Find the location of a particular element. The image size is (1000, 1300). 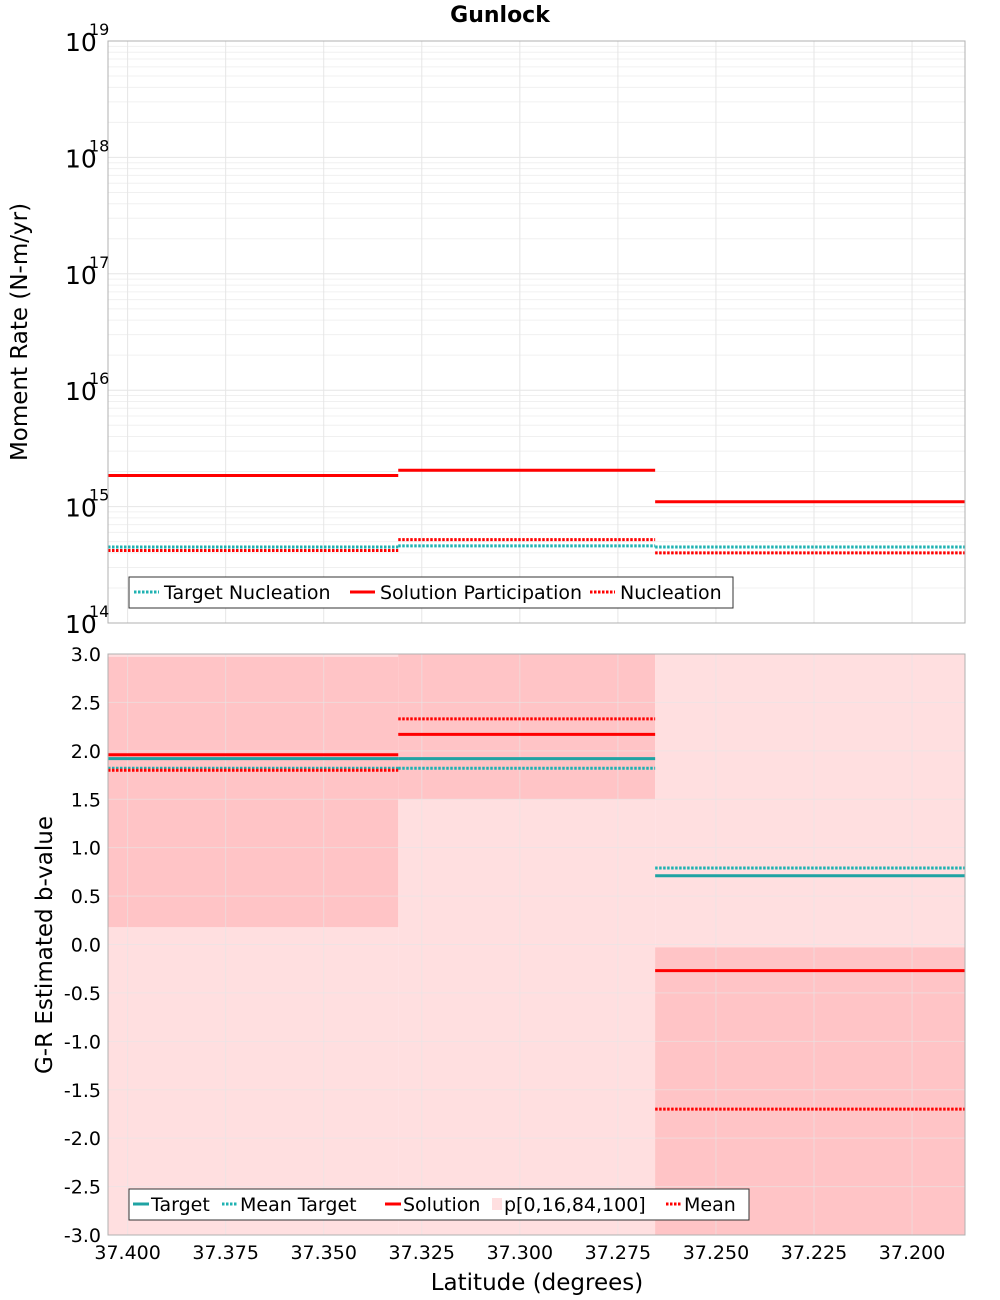

bottom-legend-label: Mean Target is located at coordinates (298, 1205).